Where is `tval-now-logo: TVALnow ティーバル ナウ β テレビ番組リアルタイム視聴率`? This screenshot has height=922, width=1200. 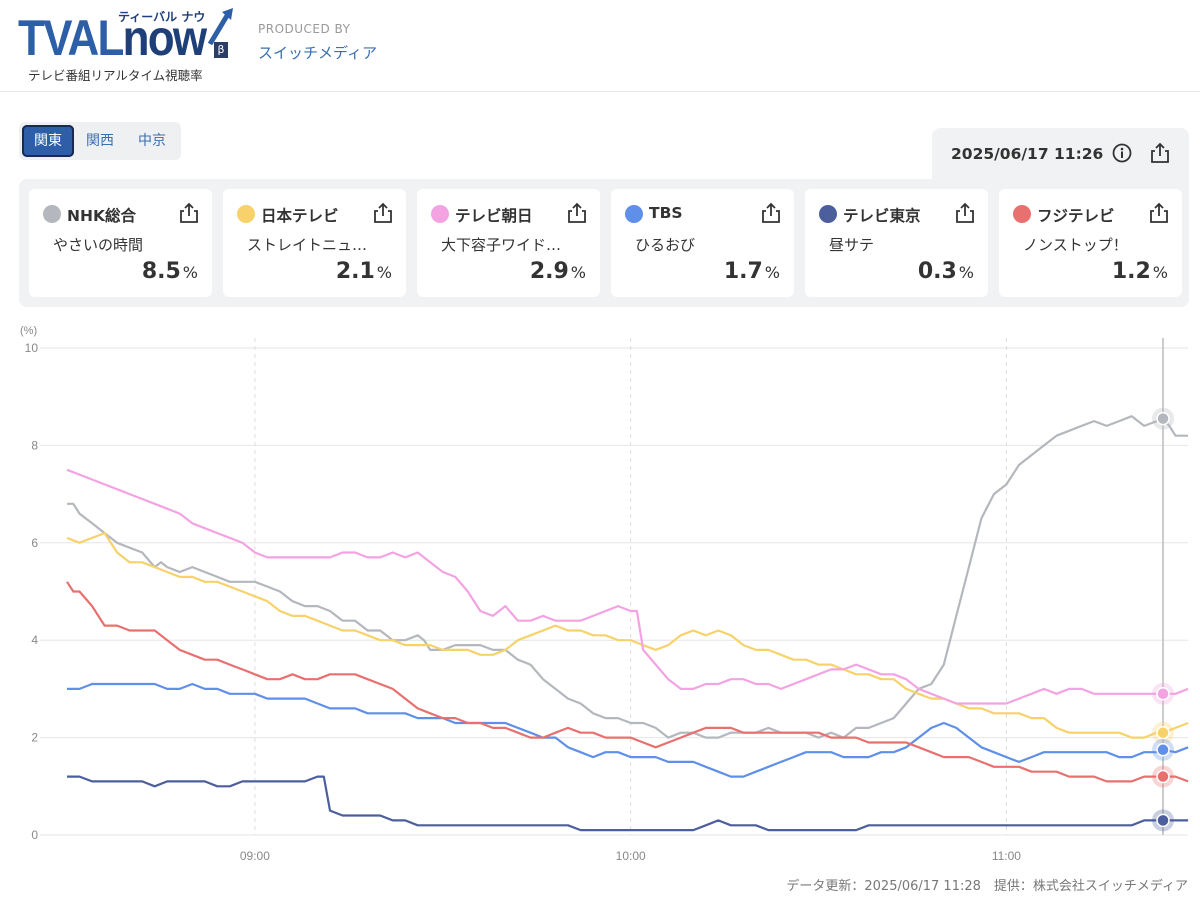 tval-now-logo: TVALnow ティーバル ナウ β テレビ番組リアルタイム視聴率 is located at coordinates (125, 46).